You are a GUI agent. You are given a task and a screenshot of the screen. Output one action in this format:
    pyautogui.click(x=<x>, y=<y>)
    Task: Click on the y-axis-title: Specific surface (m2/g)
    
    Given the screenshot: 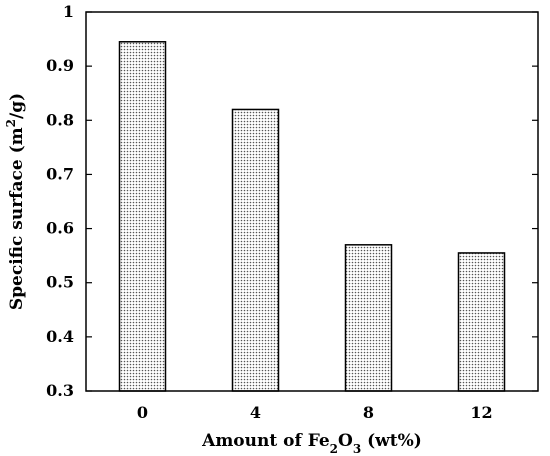 What is the action you would take?
    pyautogui.click(x=15, y=201)
    